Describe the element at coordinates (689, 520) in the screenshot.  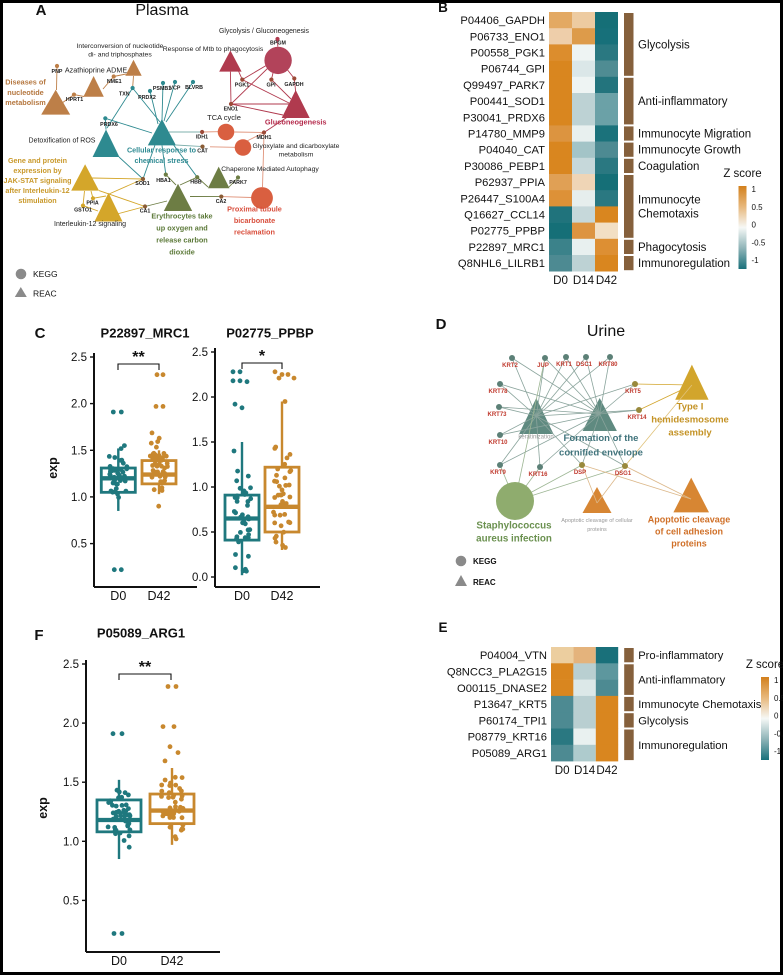
I see `svg-text: Apoptotic cleavage` at that location.